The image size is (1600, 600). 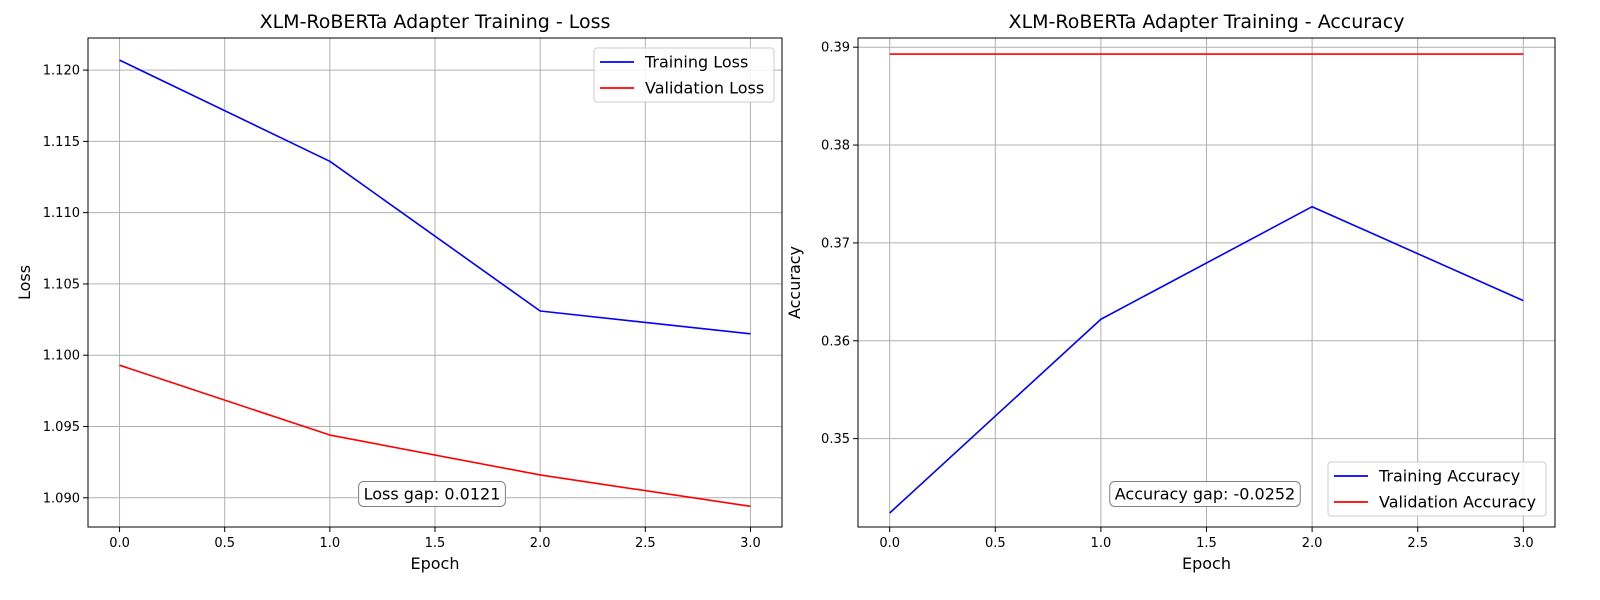 I want to click on legend: Training Accuracy Validation Accuracy, so click(x=1437, y=489).